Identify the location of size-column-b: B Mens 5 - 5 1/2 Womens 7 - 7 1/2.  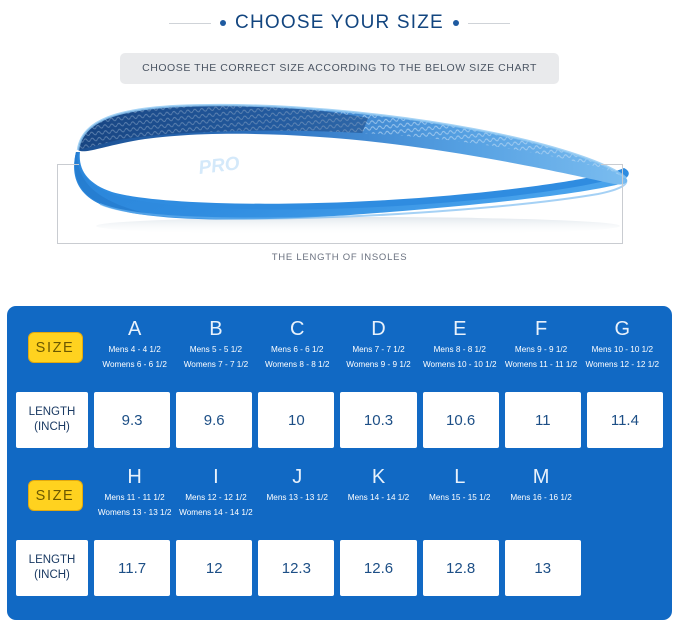
(215, 343).